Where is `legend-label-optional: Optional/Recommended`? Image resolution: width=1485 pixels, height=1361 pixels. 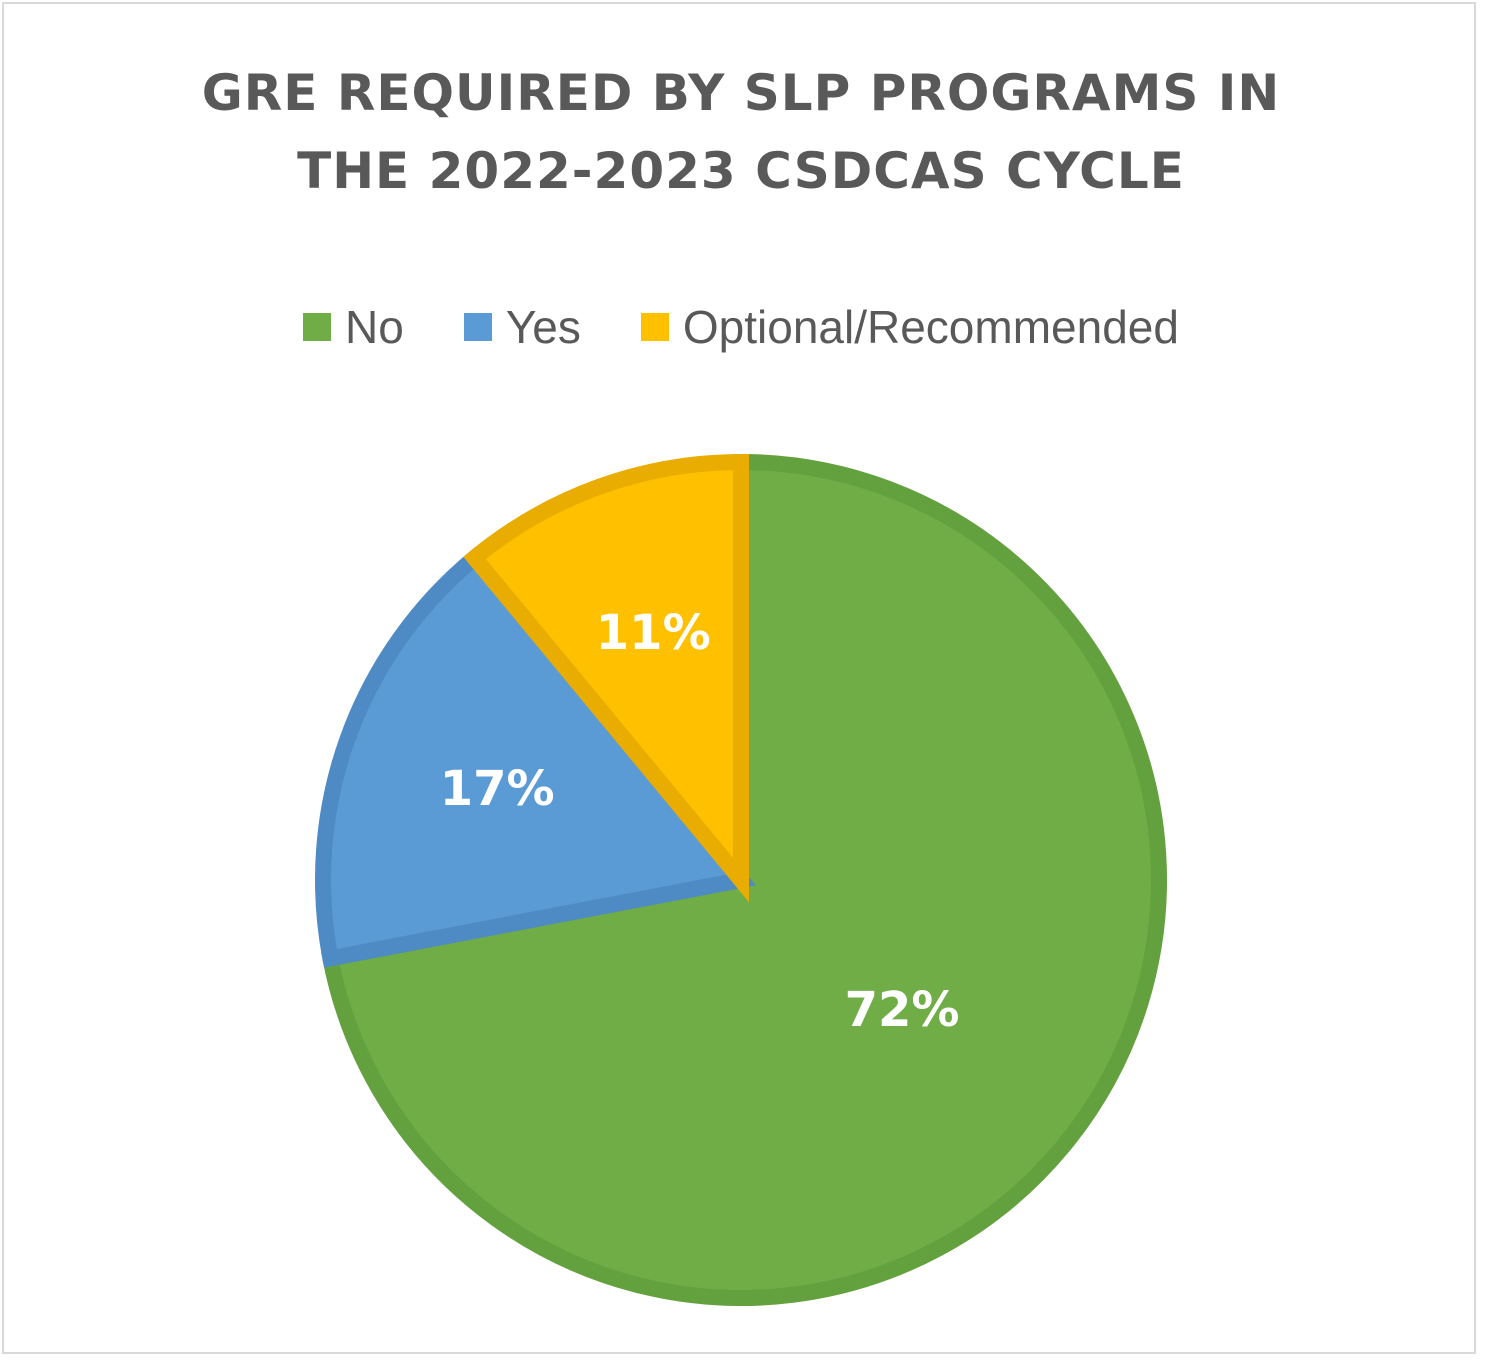 legend-label-optional: Optional/Recommended is located at coordinates (930, 327).